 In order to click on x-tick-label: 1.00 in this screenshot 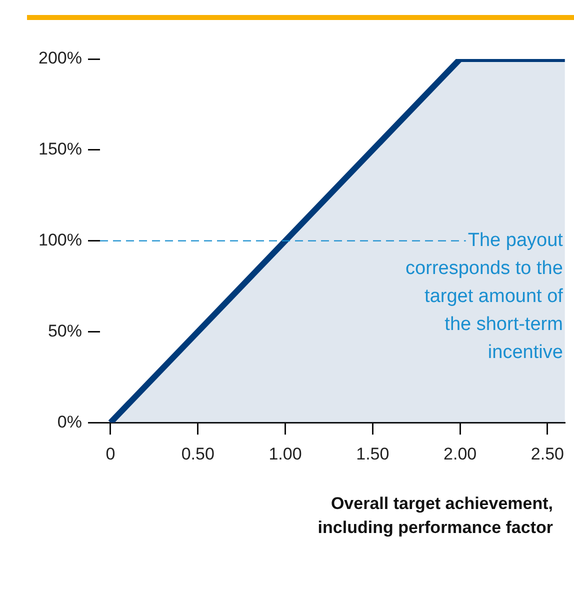, I will do `click(285, 454)`.